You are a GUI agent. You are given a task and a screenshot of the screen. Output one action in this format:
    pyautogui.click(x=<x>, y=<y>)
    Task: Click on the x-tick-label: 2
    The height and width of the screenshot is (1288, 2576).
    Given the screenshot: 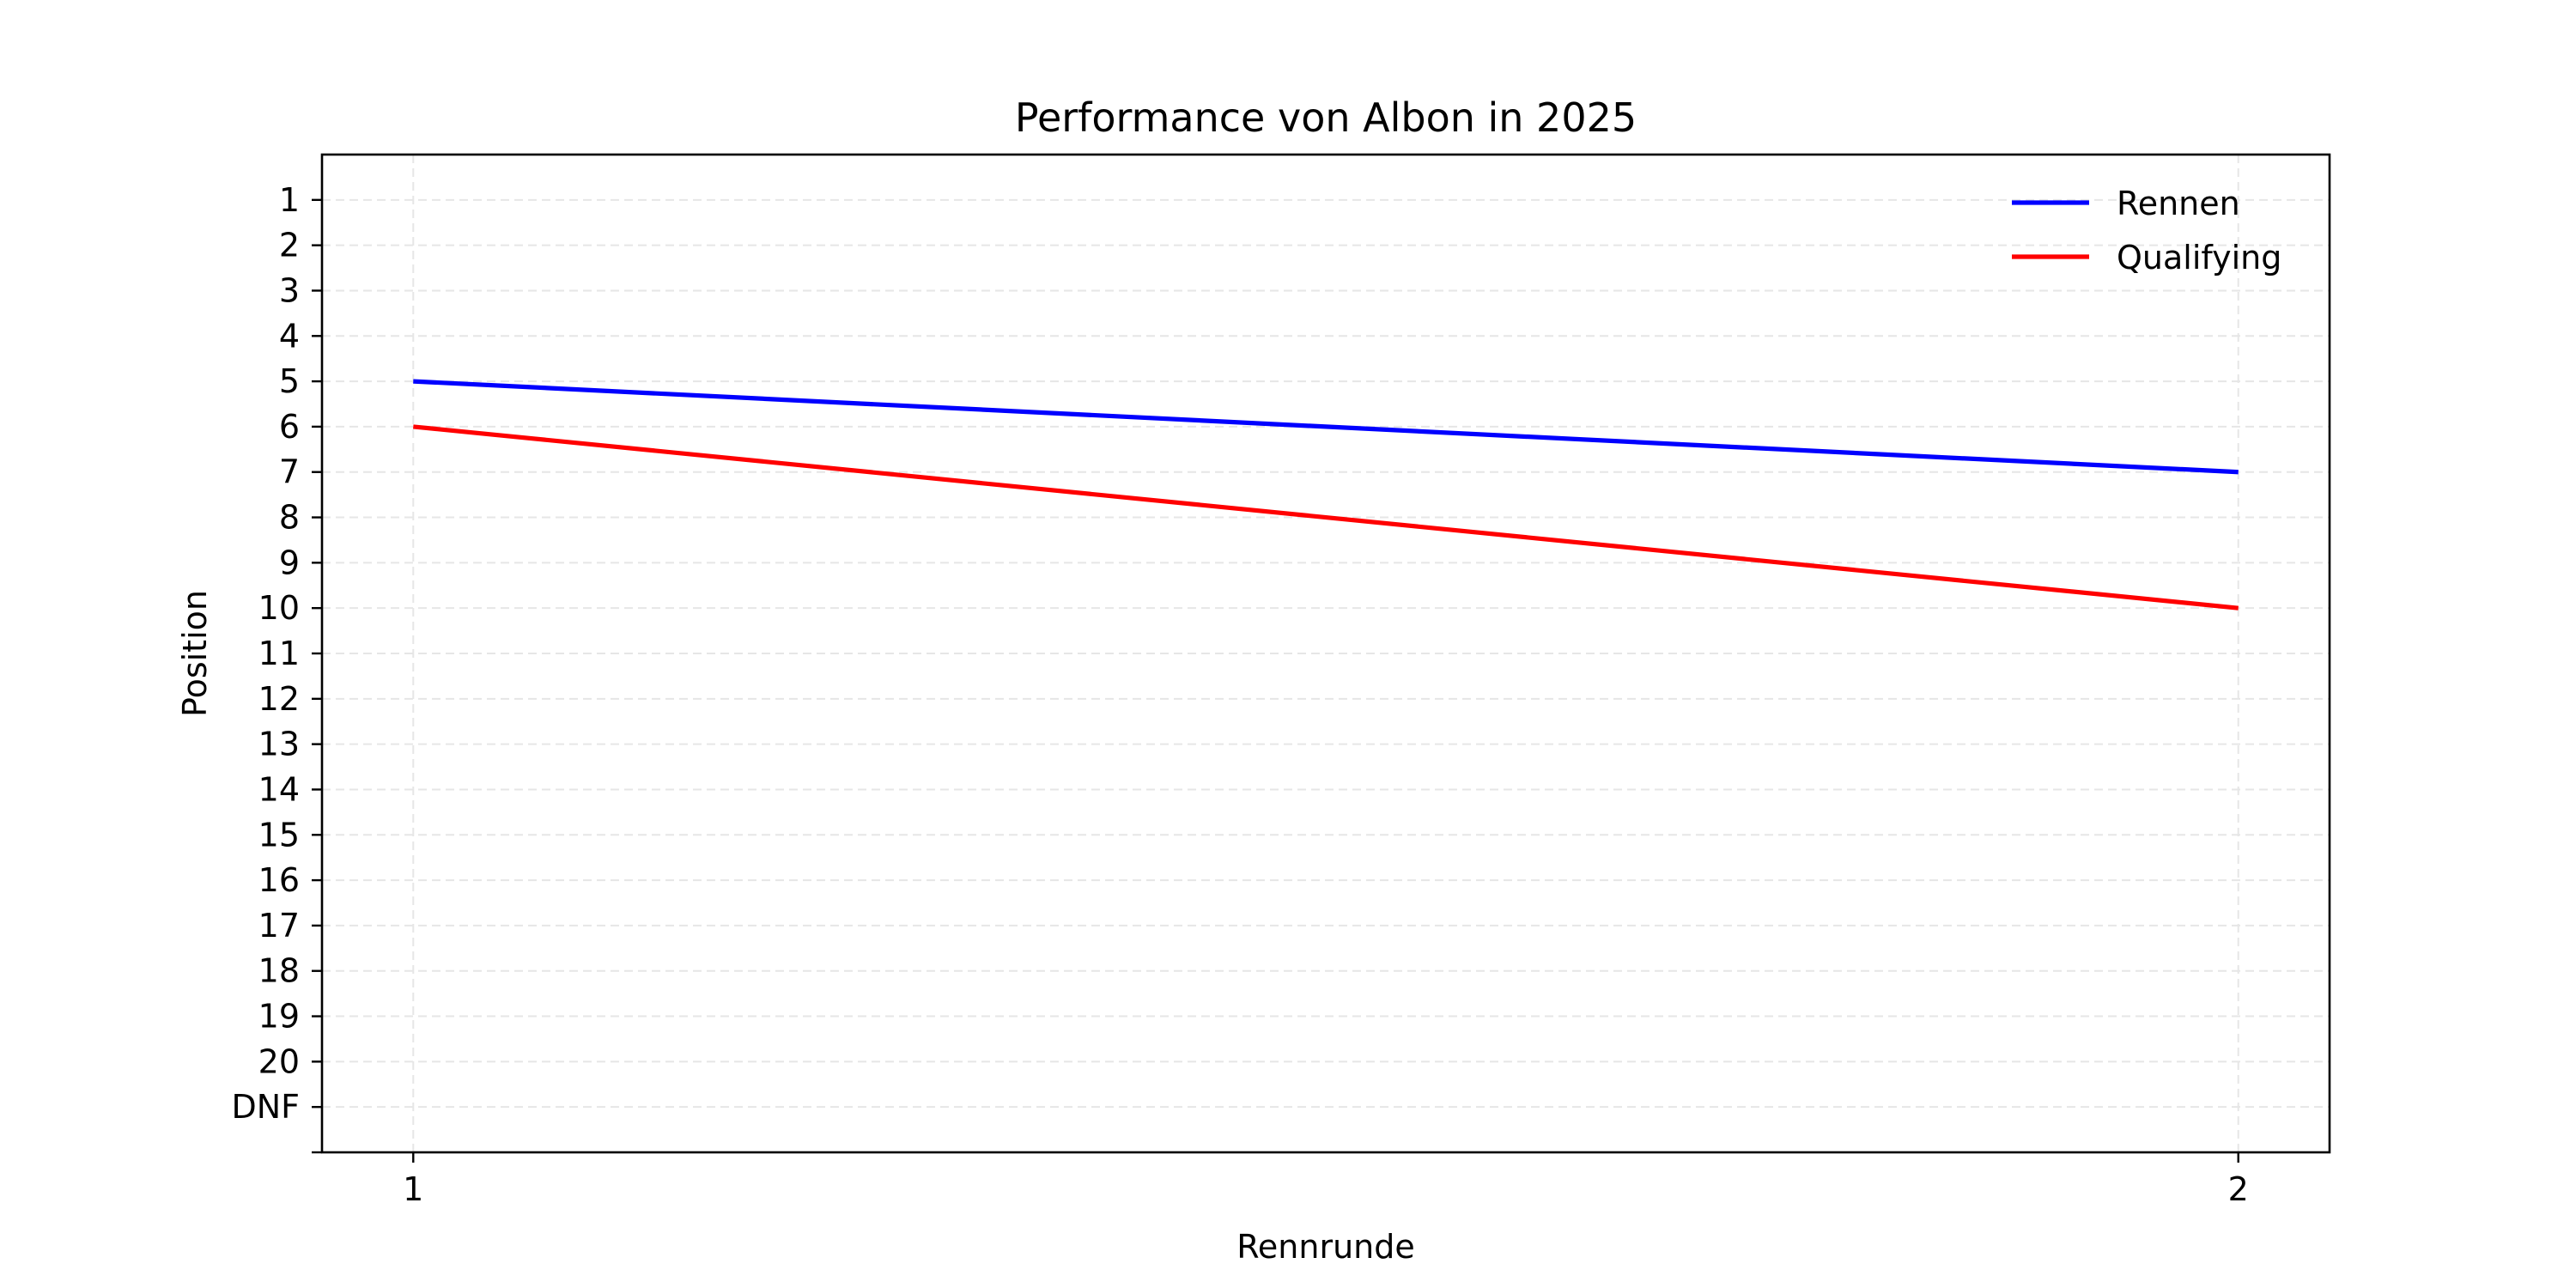 What is the action you would take?
    pyautogui.click(x=2238, y=1189)
    